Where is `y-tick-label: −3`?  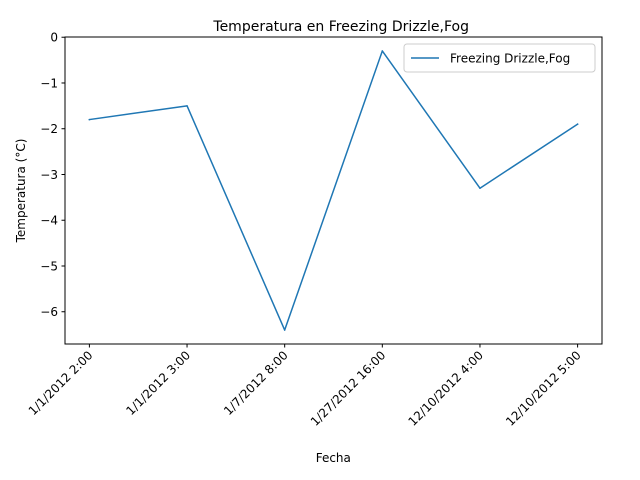 y-tick-label: −3 is located at coordinates (49, 175).